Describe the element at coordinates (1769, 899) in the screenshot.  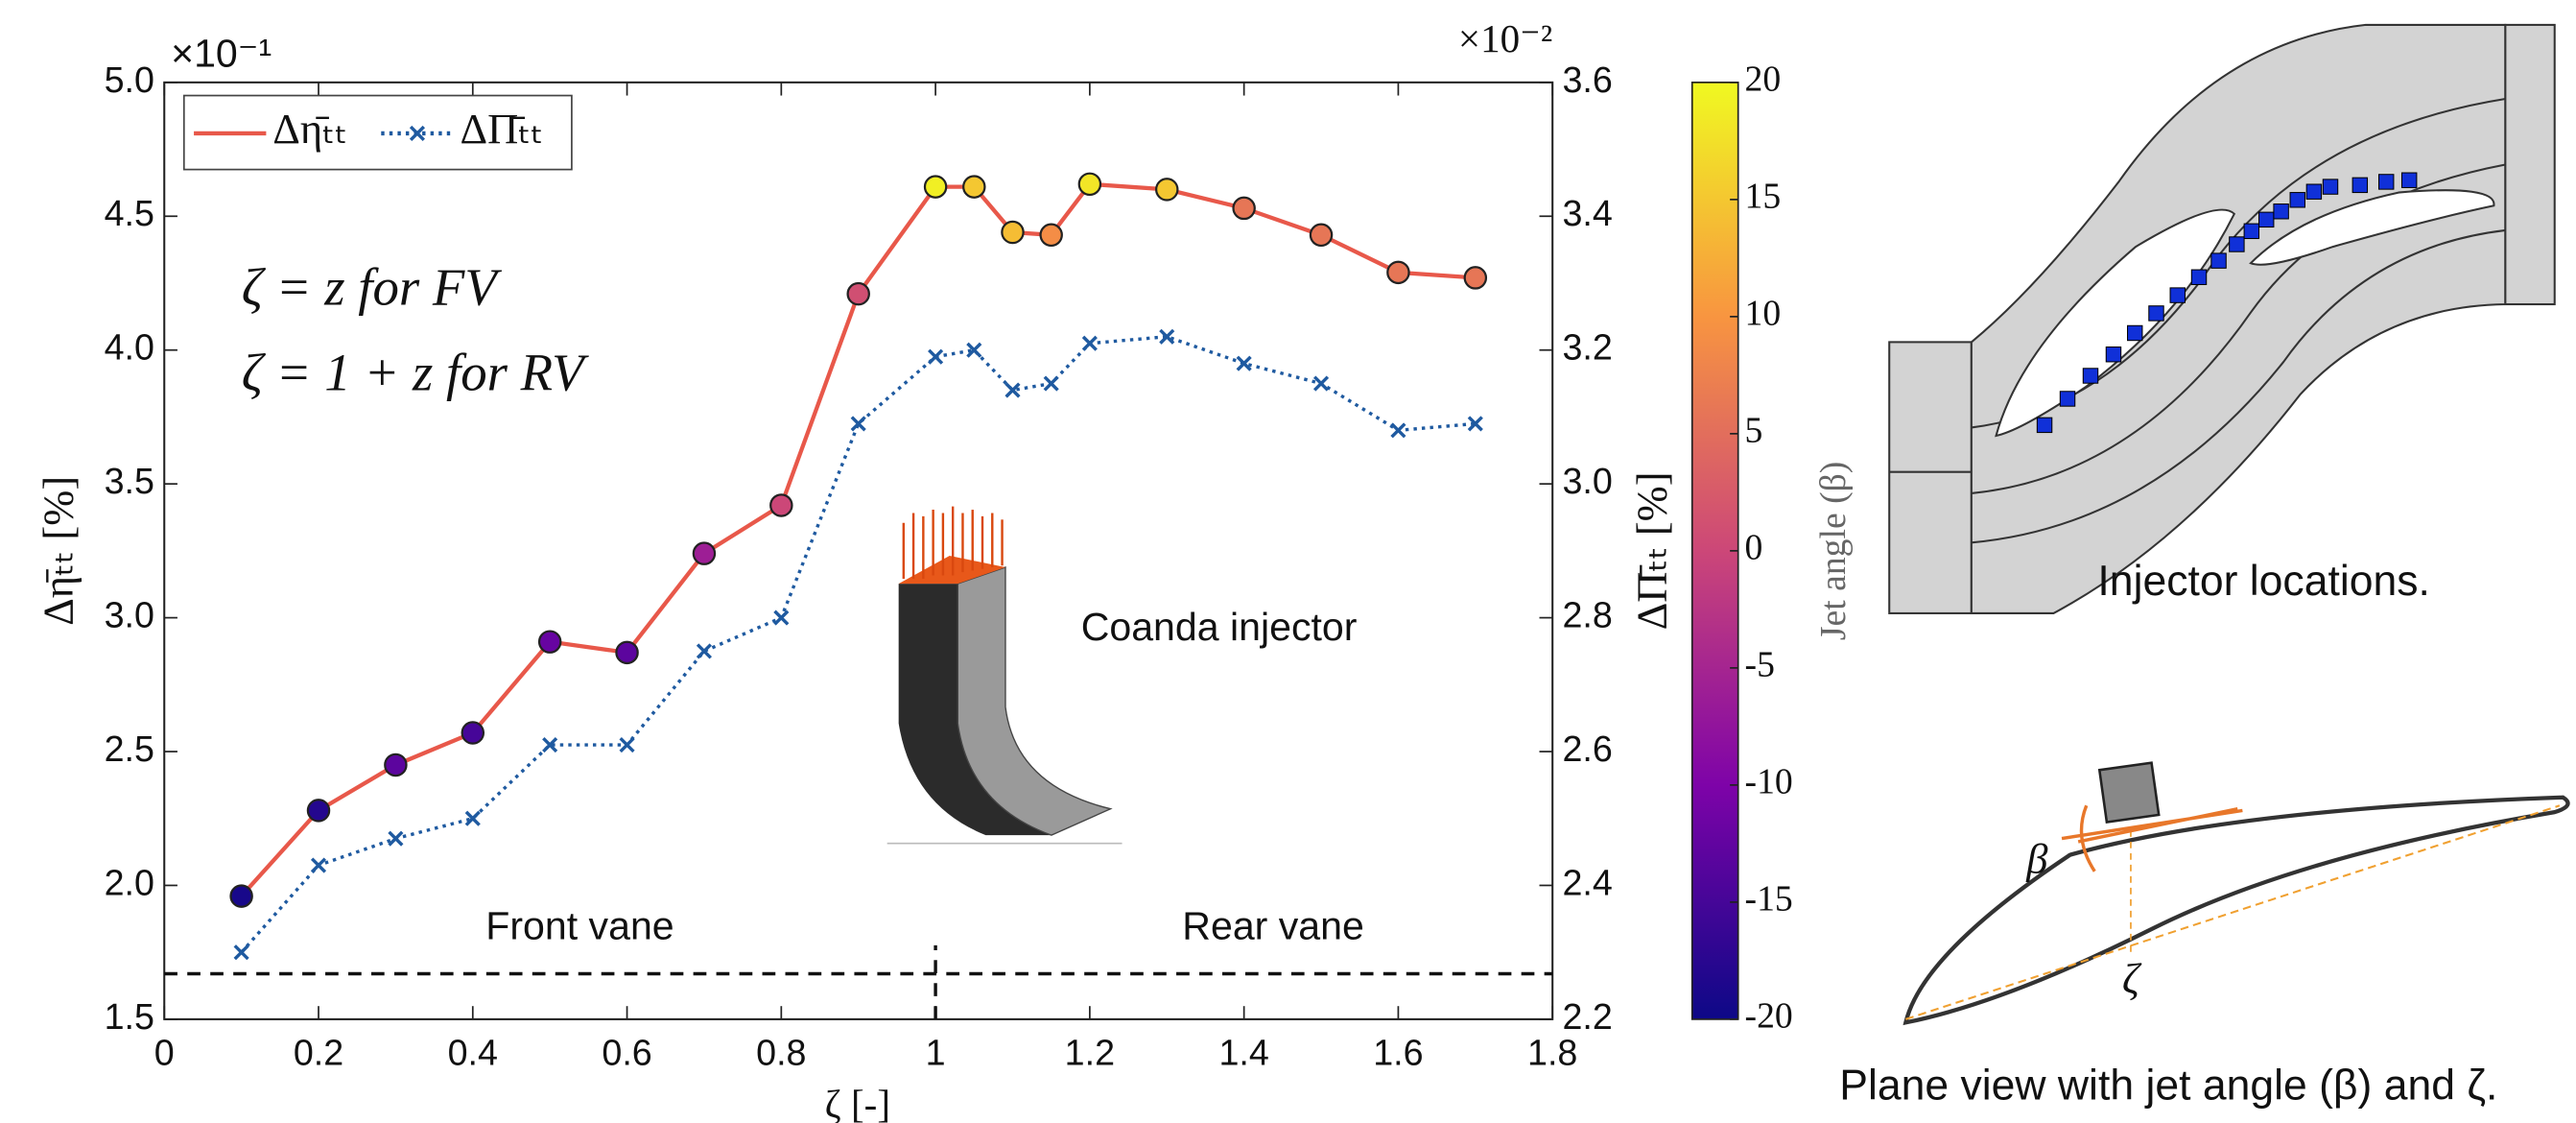
I see `colorbar-tick-label: -15` at that location.